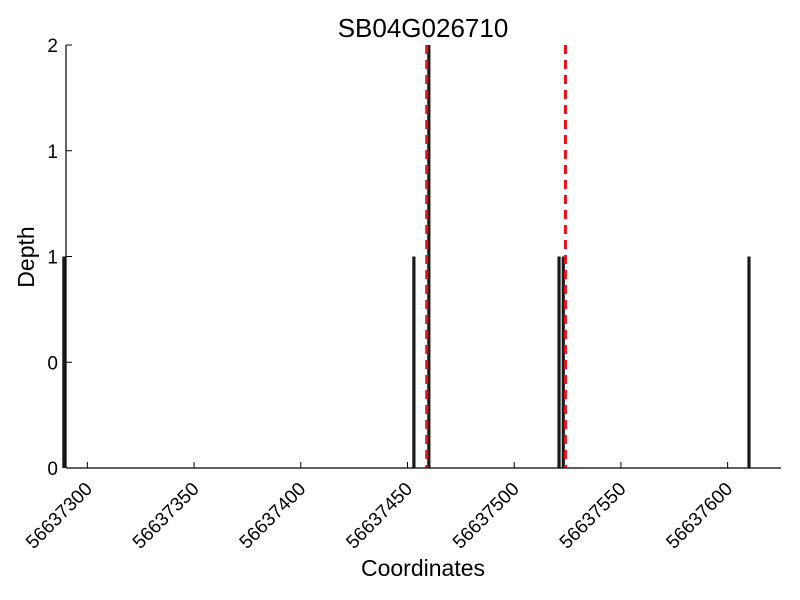  I want to click on x-tick-label: 56637550, so click(593, 516).